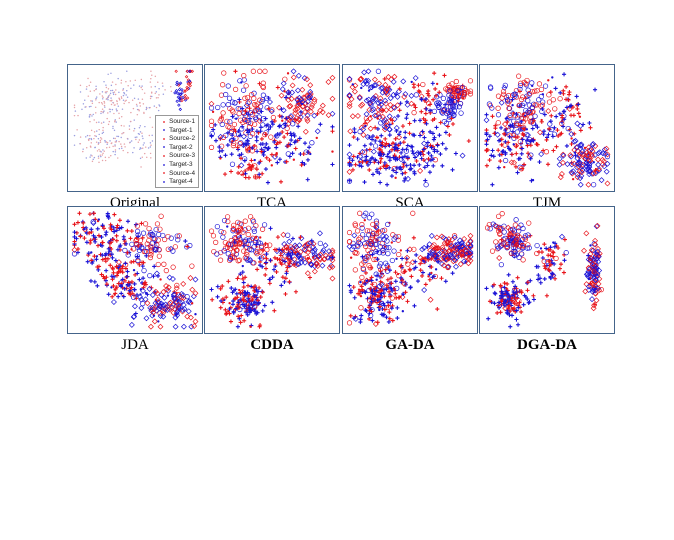 This screenshot has height=540, width=674. What do you see at coordinates (547, 130) in the screenshot?
I see `scatter-plot-tjm` at bounding box center [547, 130].